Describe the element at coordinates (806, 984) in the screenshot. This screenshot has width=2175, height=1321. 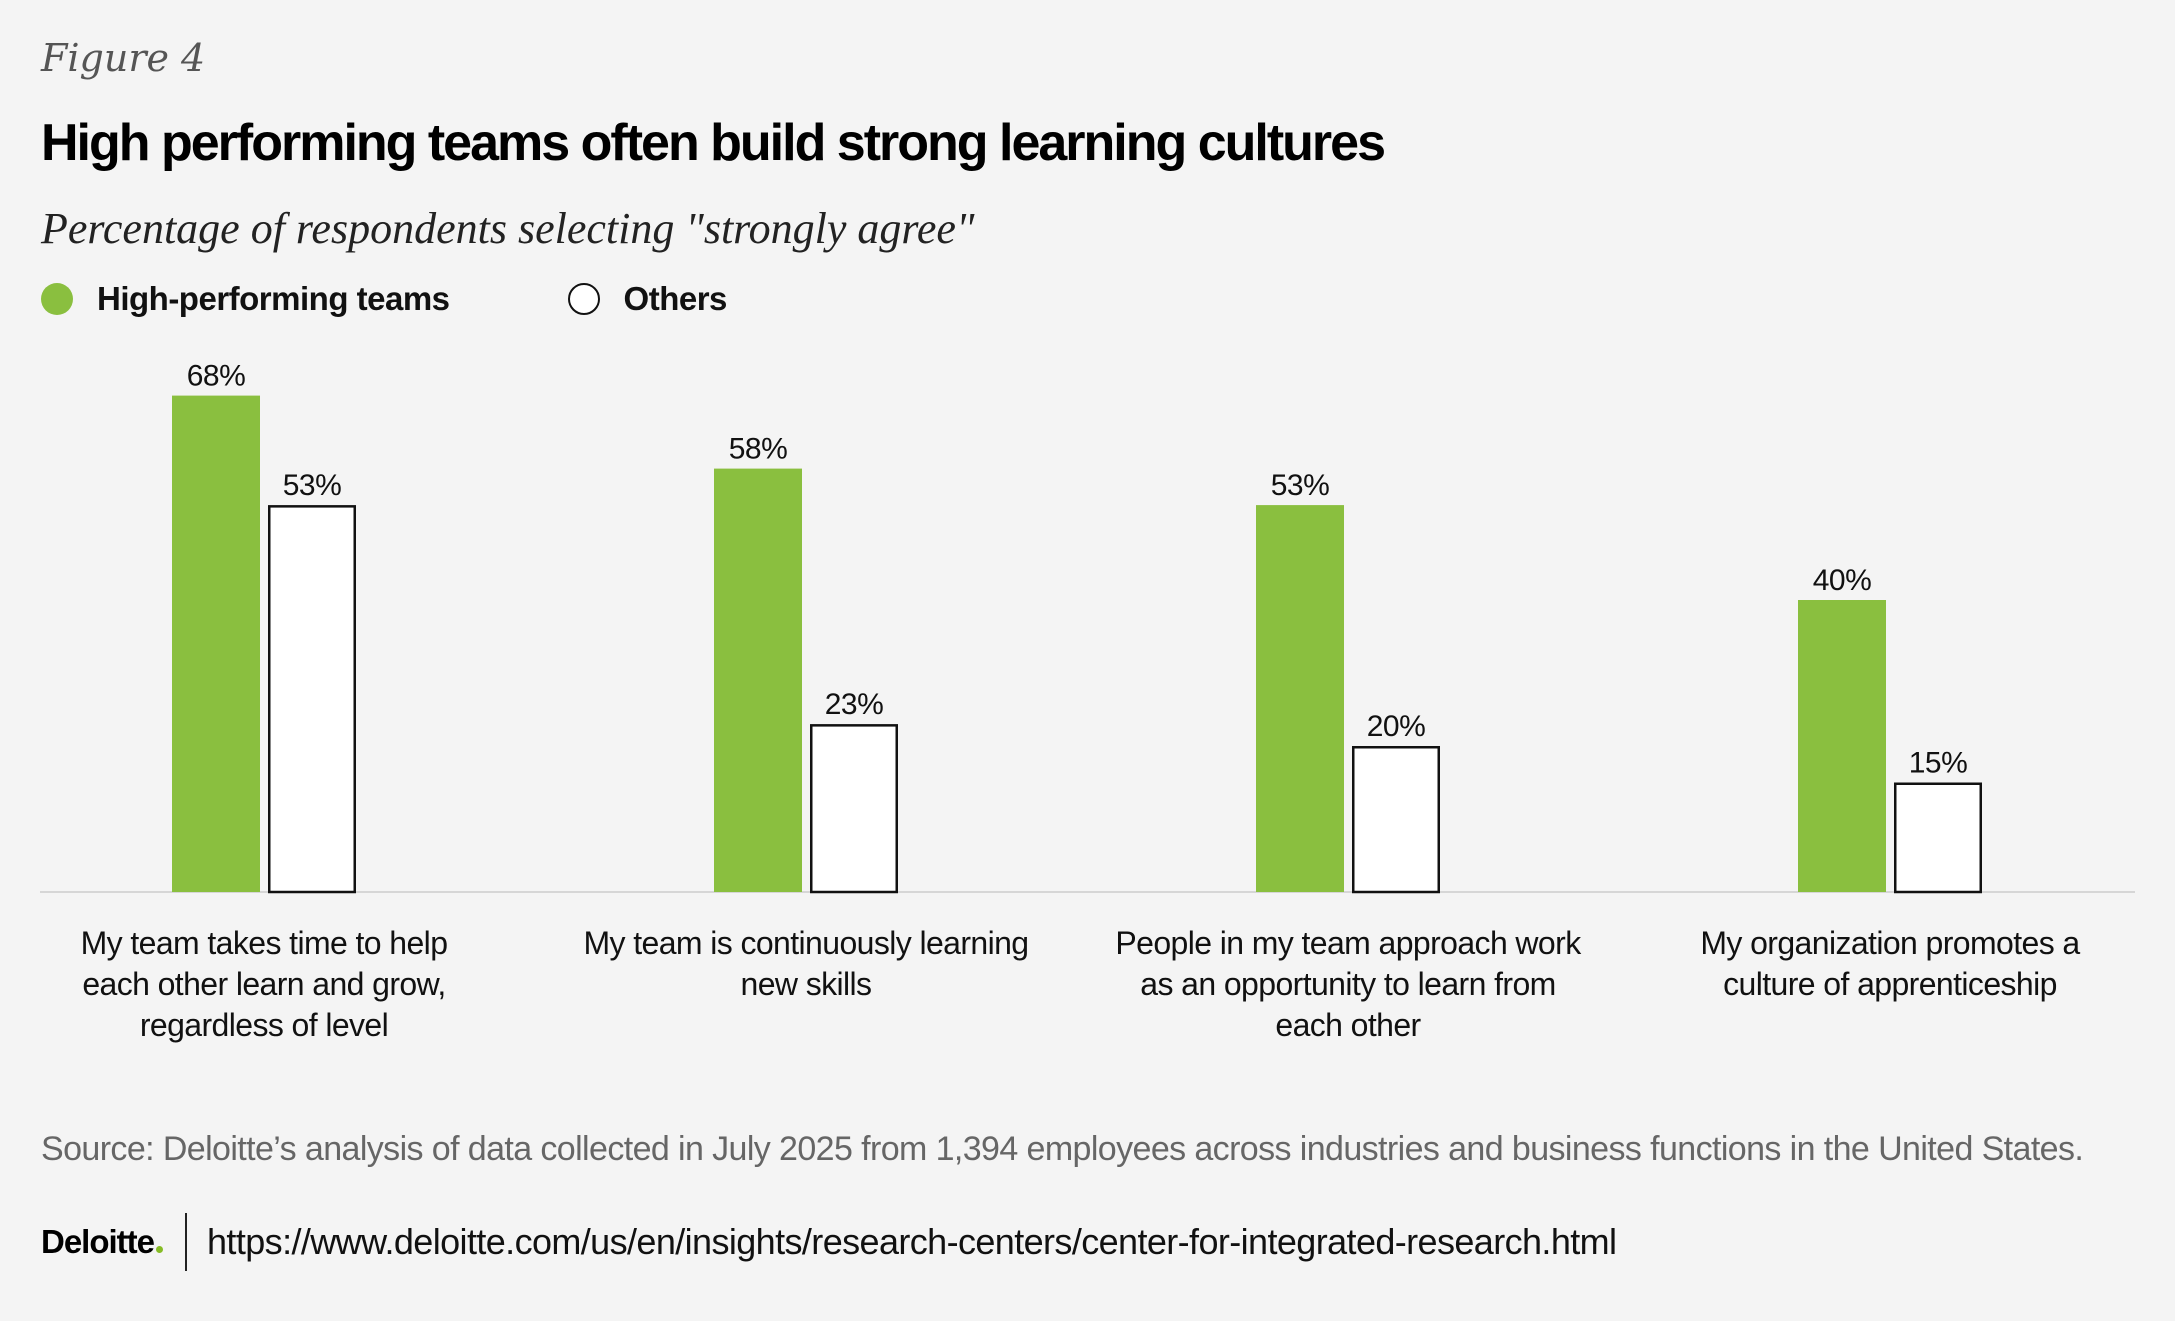
I see `category-label-line: new skills` at that location.